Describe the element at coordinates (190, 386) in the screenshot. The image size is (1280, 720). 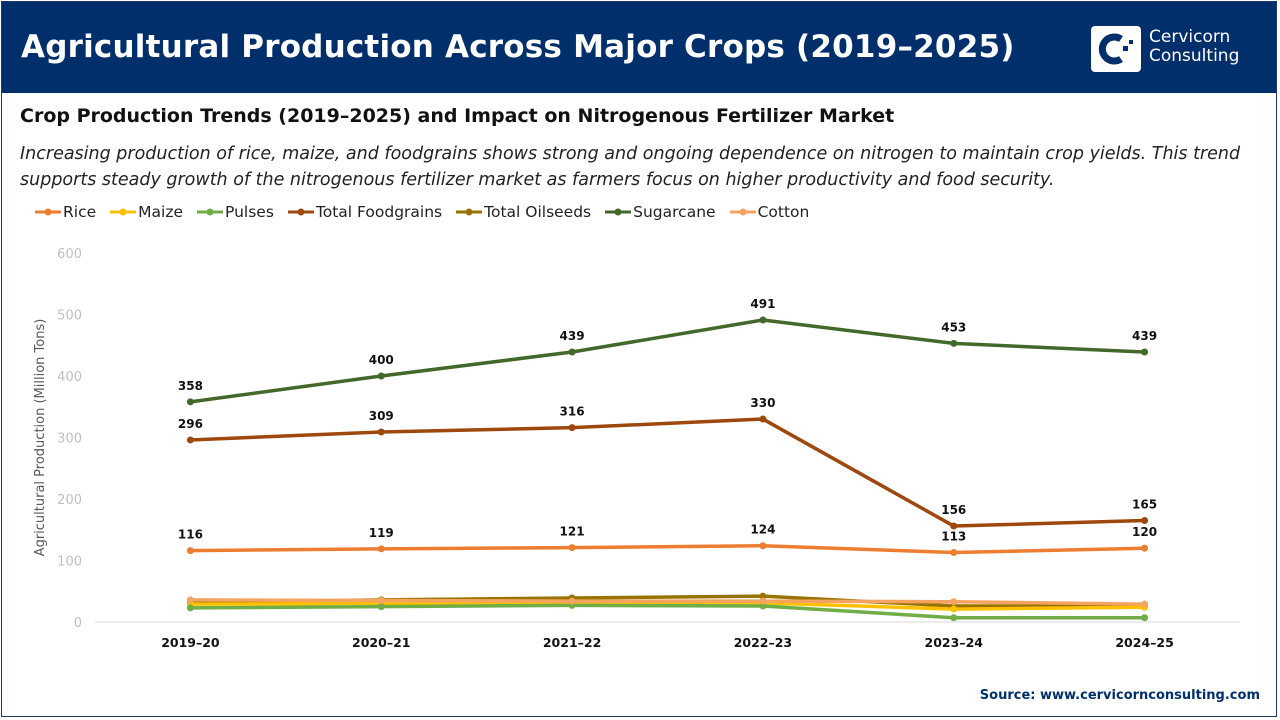
I see `data-label: 358` at that location.